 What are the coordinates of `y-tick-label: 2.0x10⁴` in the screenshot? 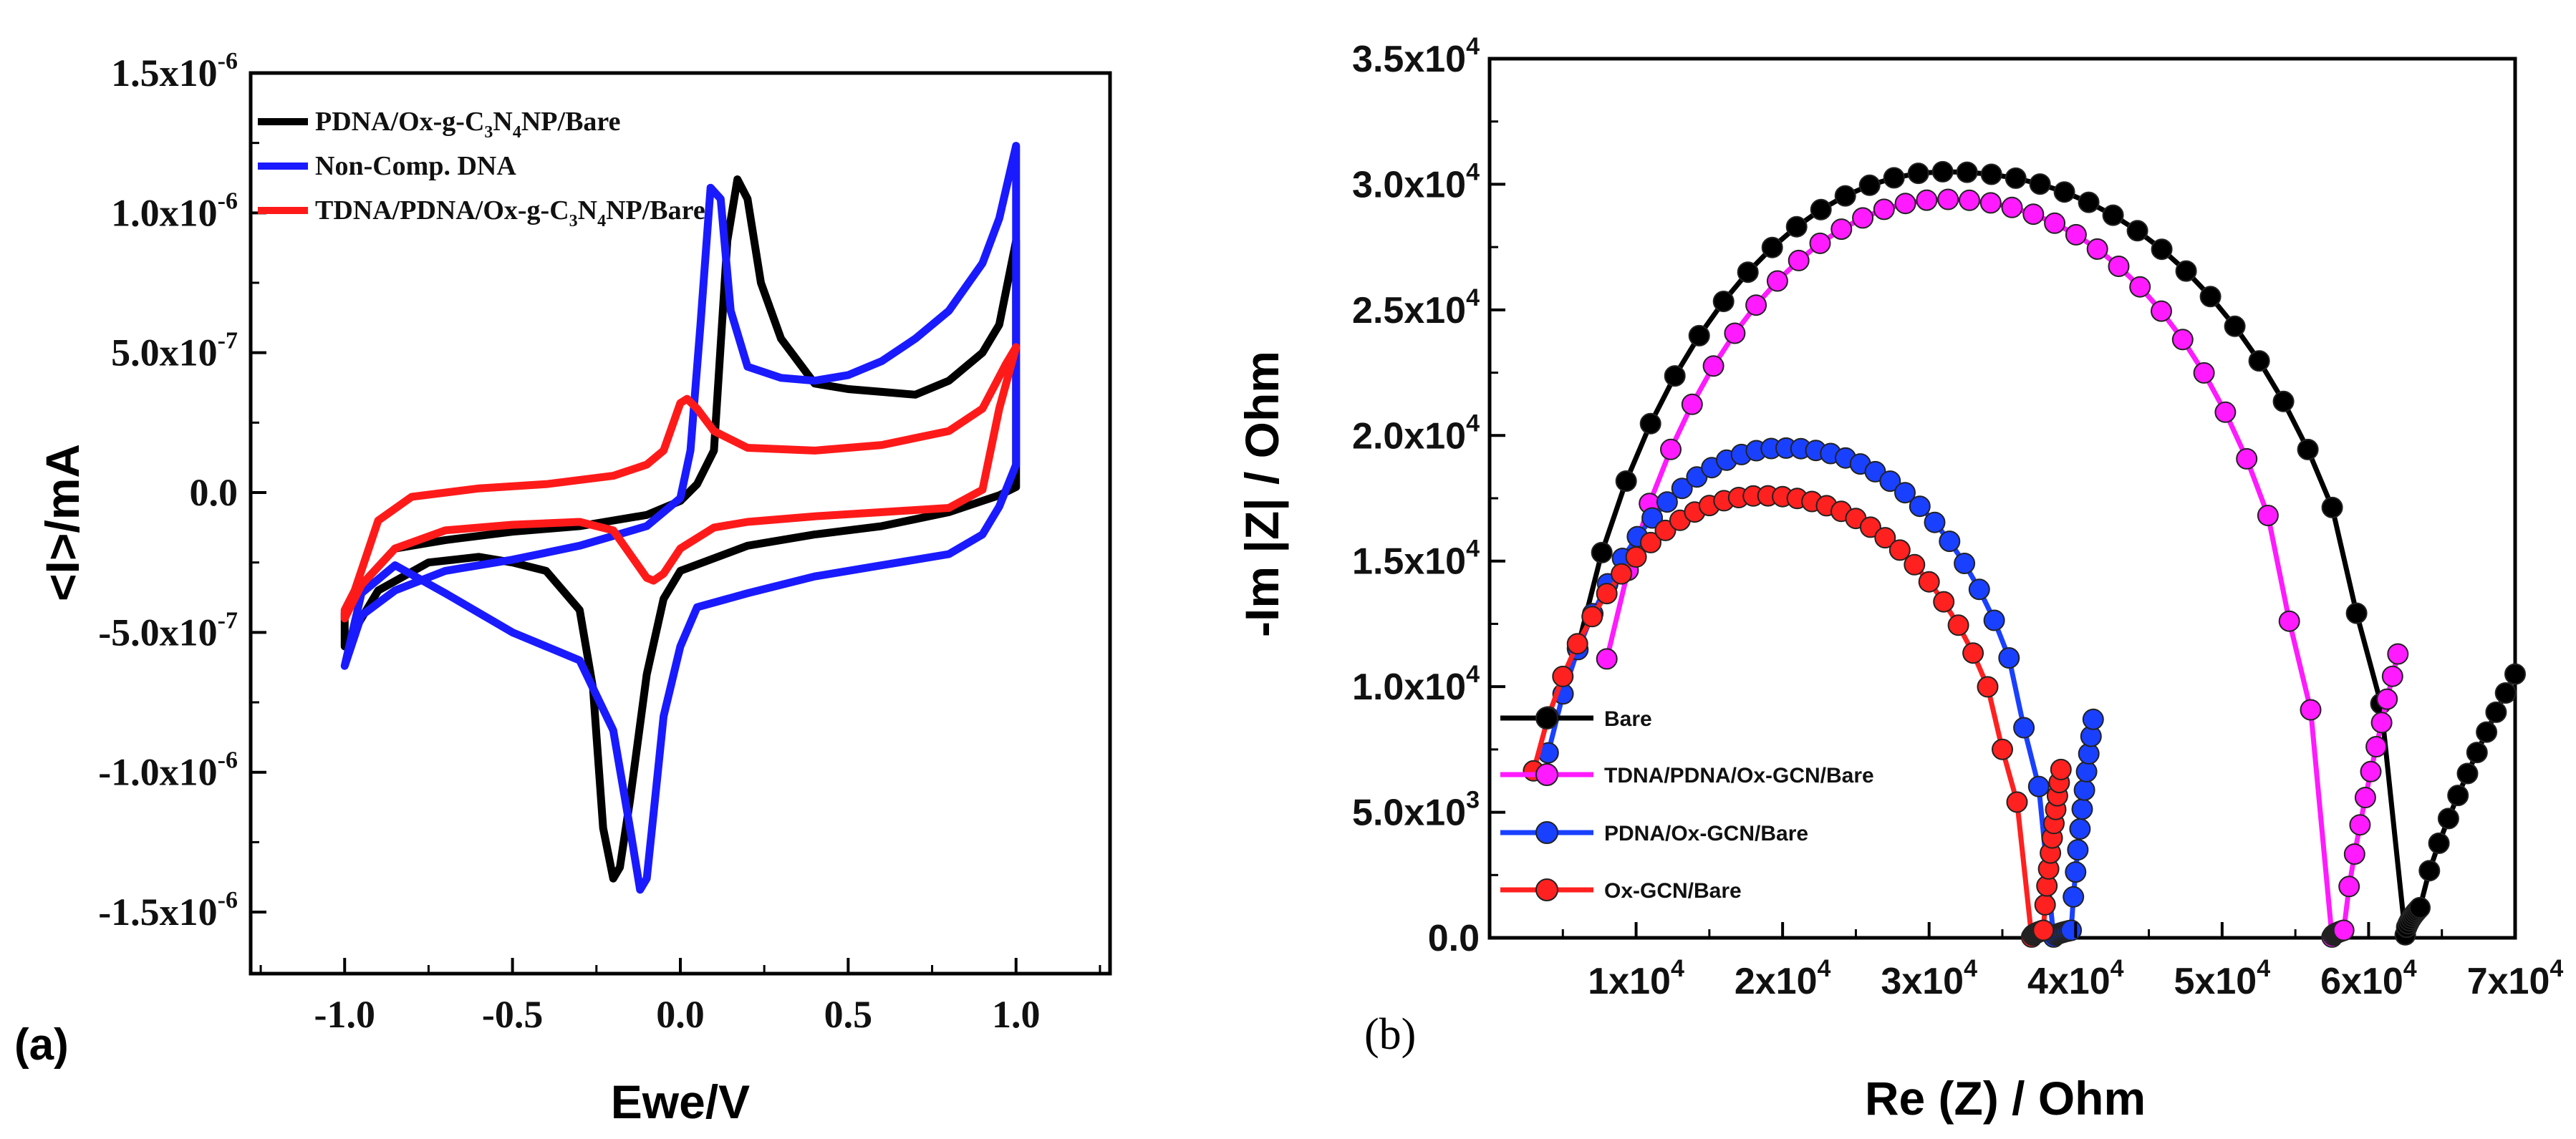 It's located at (1416, 433).